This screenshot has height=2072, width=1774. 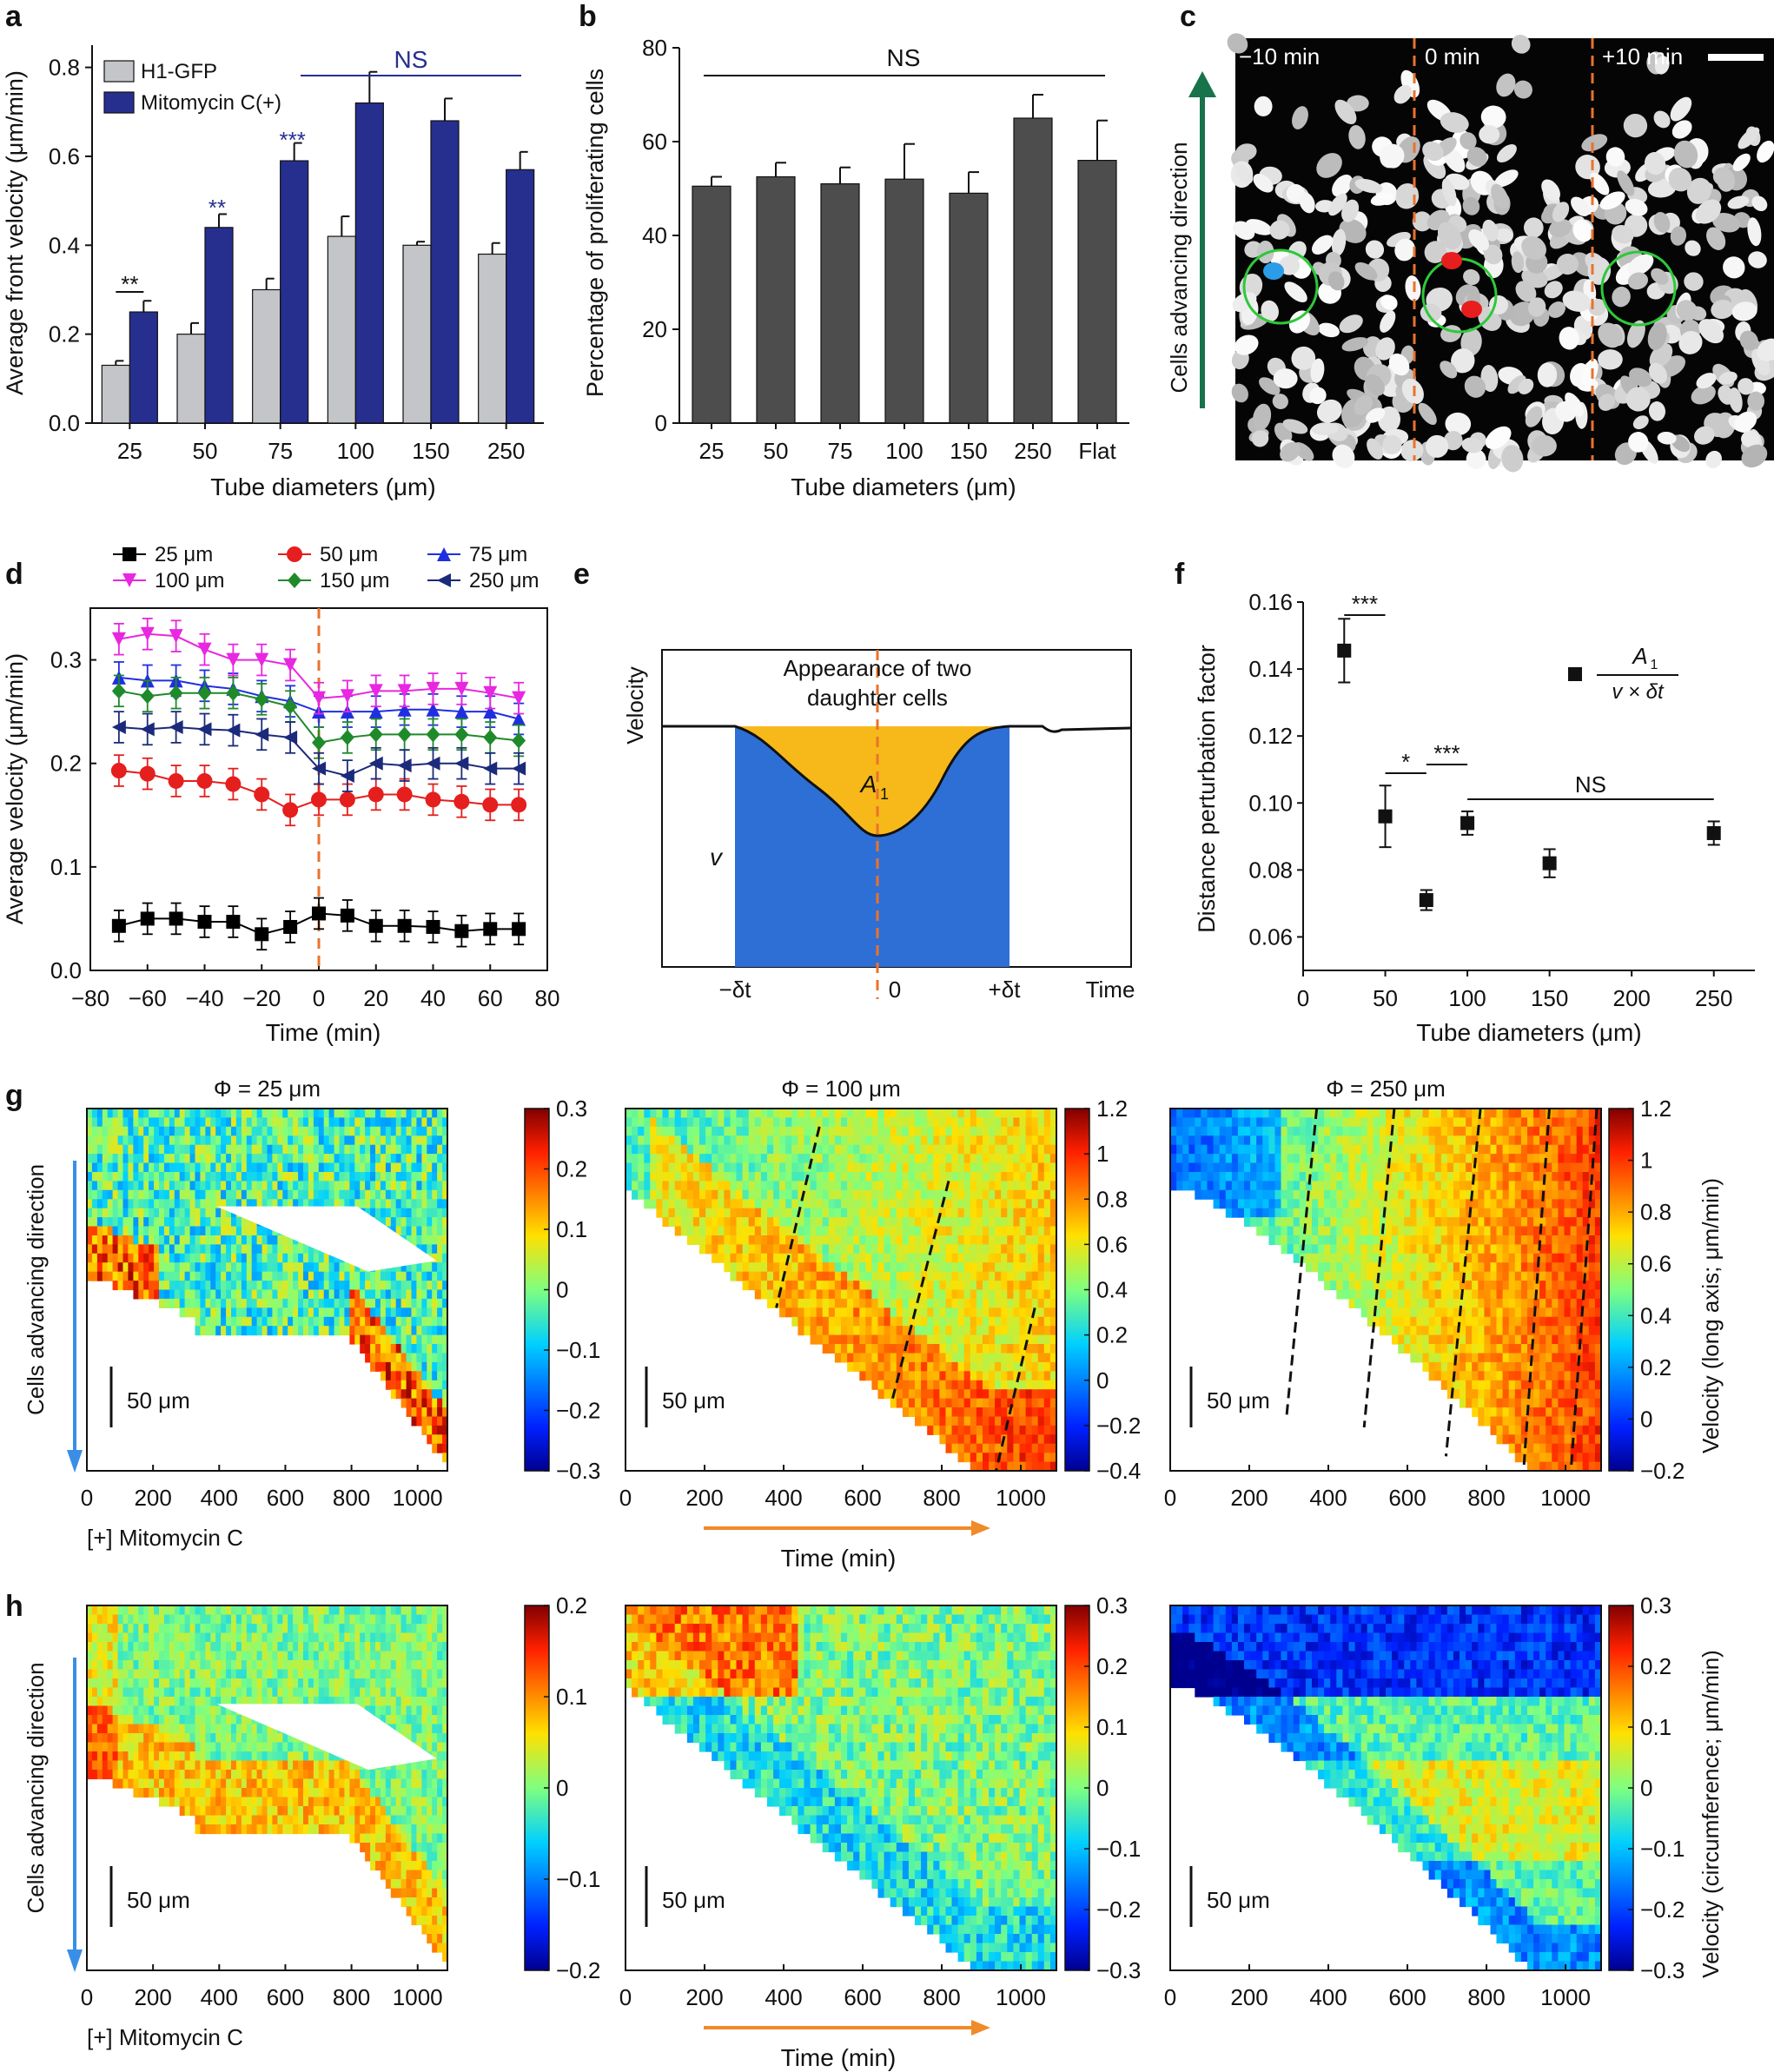 I want to click on x-axis-label: Time (min), so click(x=323, y=1032).